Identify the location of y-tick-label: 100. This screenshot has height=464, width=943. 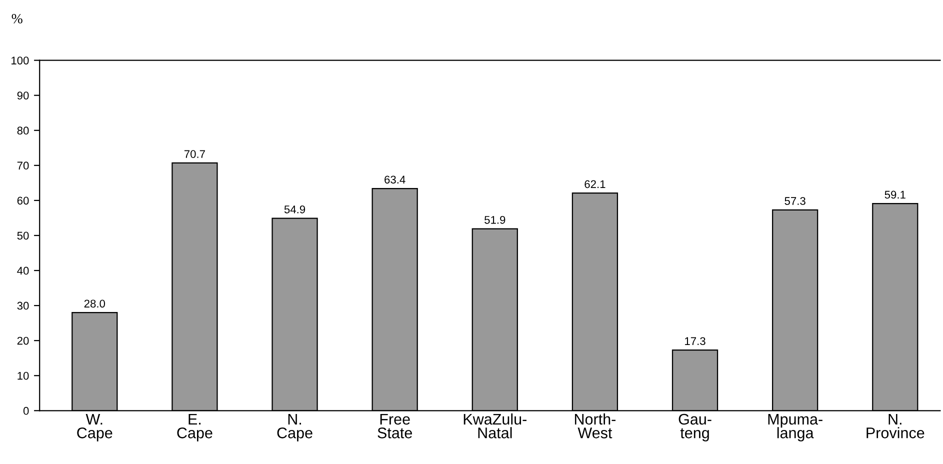
(20, 60).